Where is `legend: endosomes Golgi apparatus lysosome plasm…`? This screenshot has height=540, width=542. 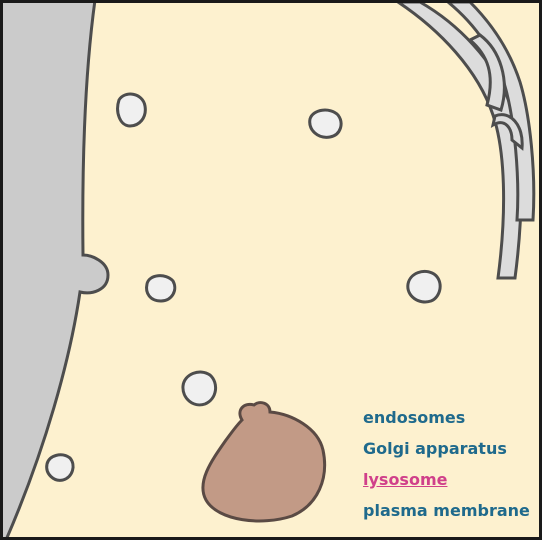 legend: endosomes Golgi apparatus lysosome plasm… is located at coordinates (446, 464).